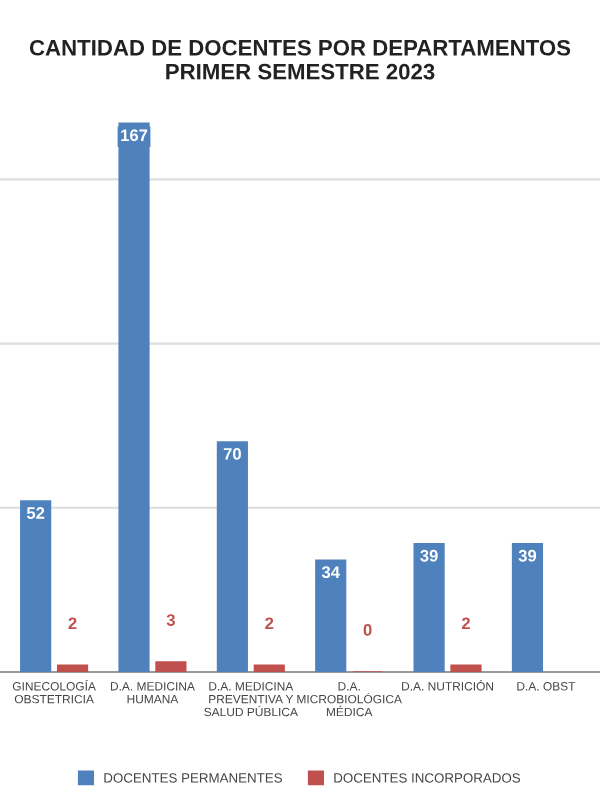  What do you see at coordinates (330, 572) in the screenshot?
I see `data-label: 34` at bounding box center [330, 572].